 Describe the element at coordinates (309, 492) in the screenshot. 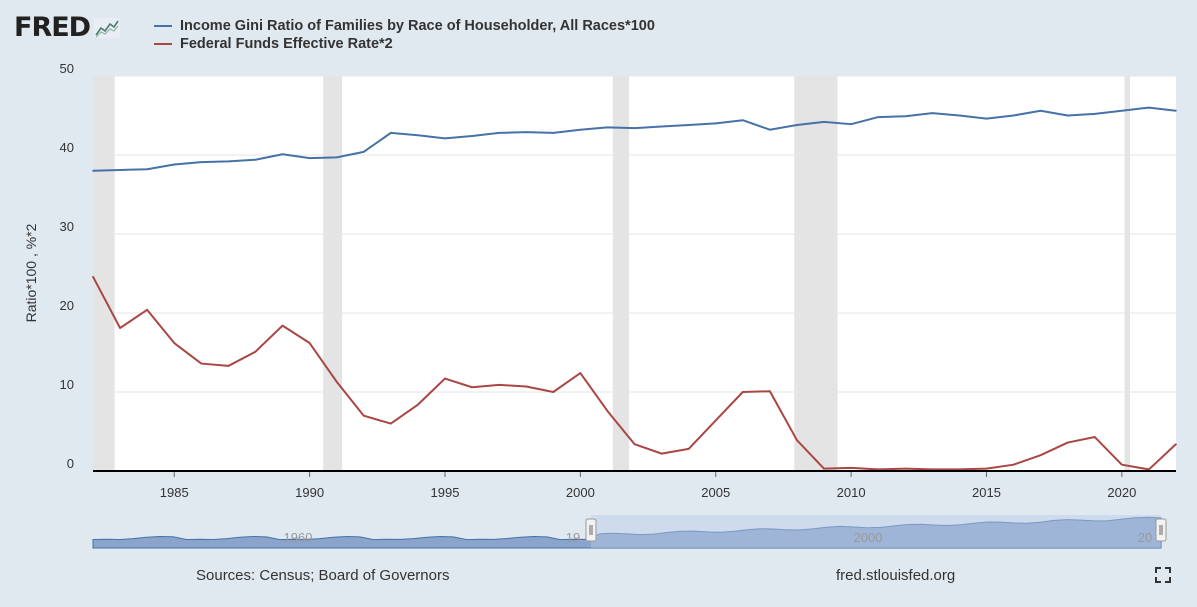

I see `x-tick-label: 1990` at that location.